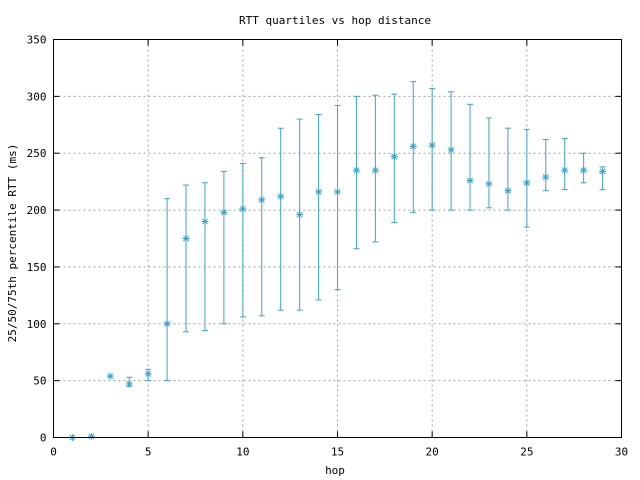 The image size is (640, 480). I want to click on x-axis-label: hop, so click(335, 470).